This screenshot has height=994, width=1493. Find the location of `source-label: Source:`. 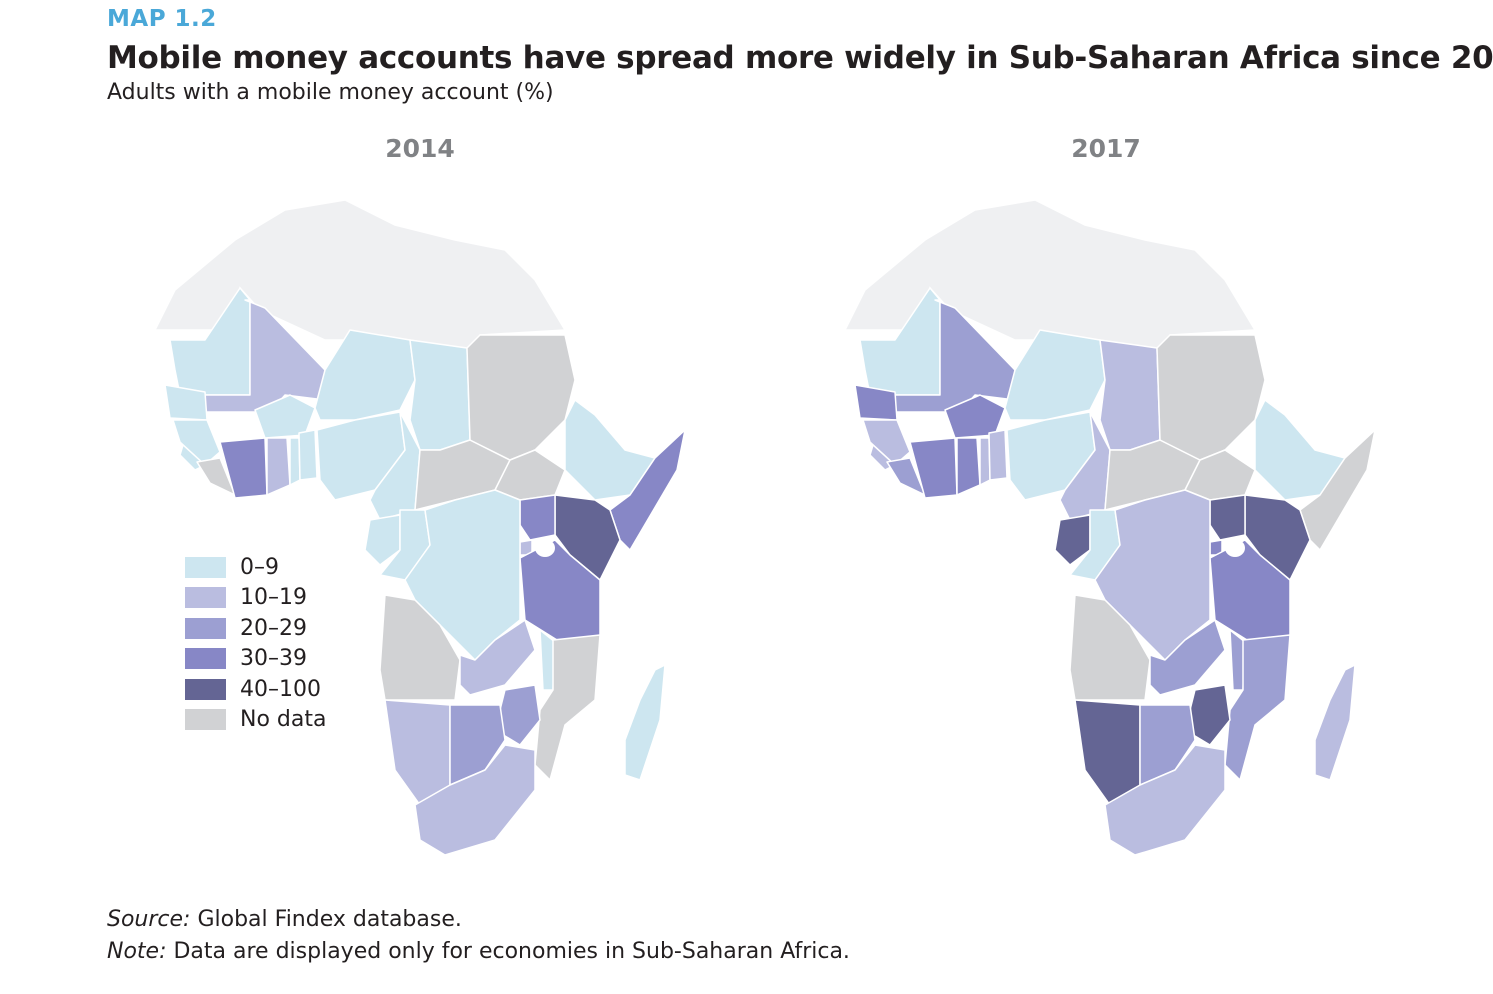

source-label: Source: is located at coordinates (149, 919).